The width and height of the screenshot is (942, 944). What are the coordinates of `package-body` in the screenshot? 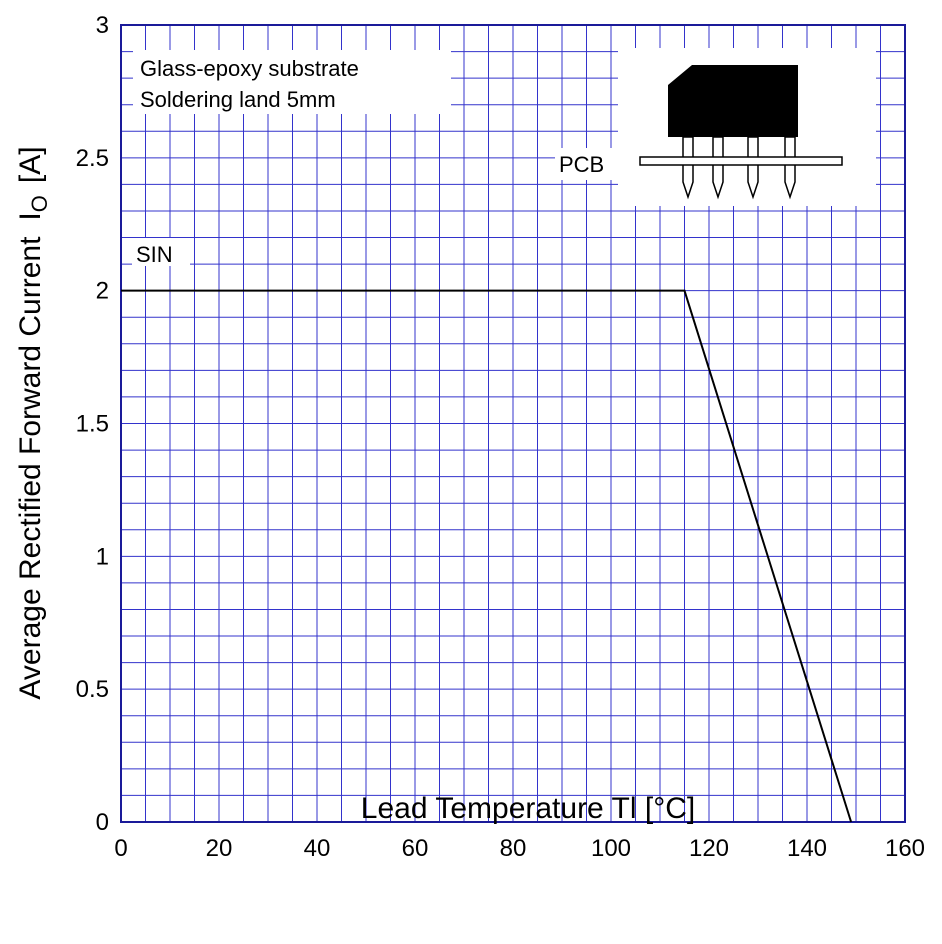 It's located at (733, 101).